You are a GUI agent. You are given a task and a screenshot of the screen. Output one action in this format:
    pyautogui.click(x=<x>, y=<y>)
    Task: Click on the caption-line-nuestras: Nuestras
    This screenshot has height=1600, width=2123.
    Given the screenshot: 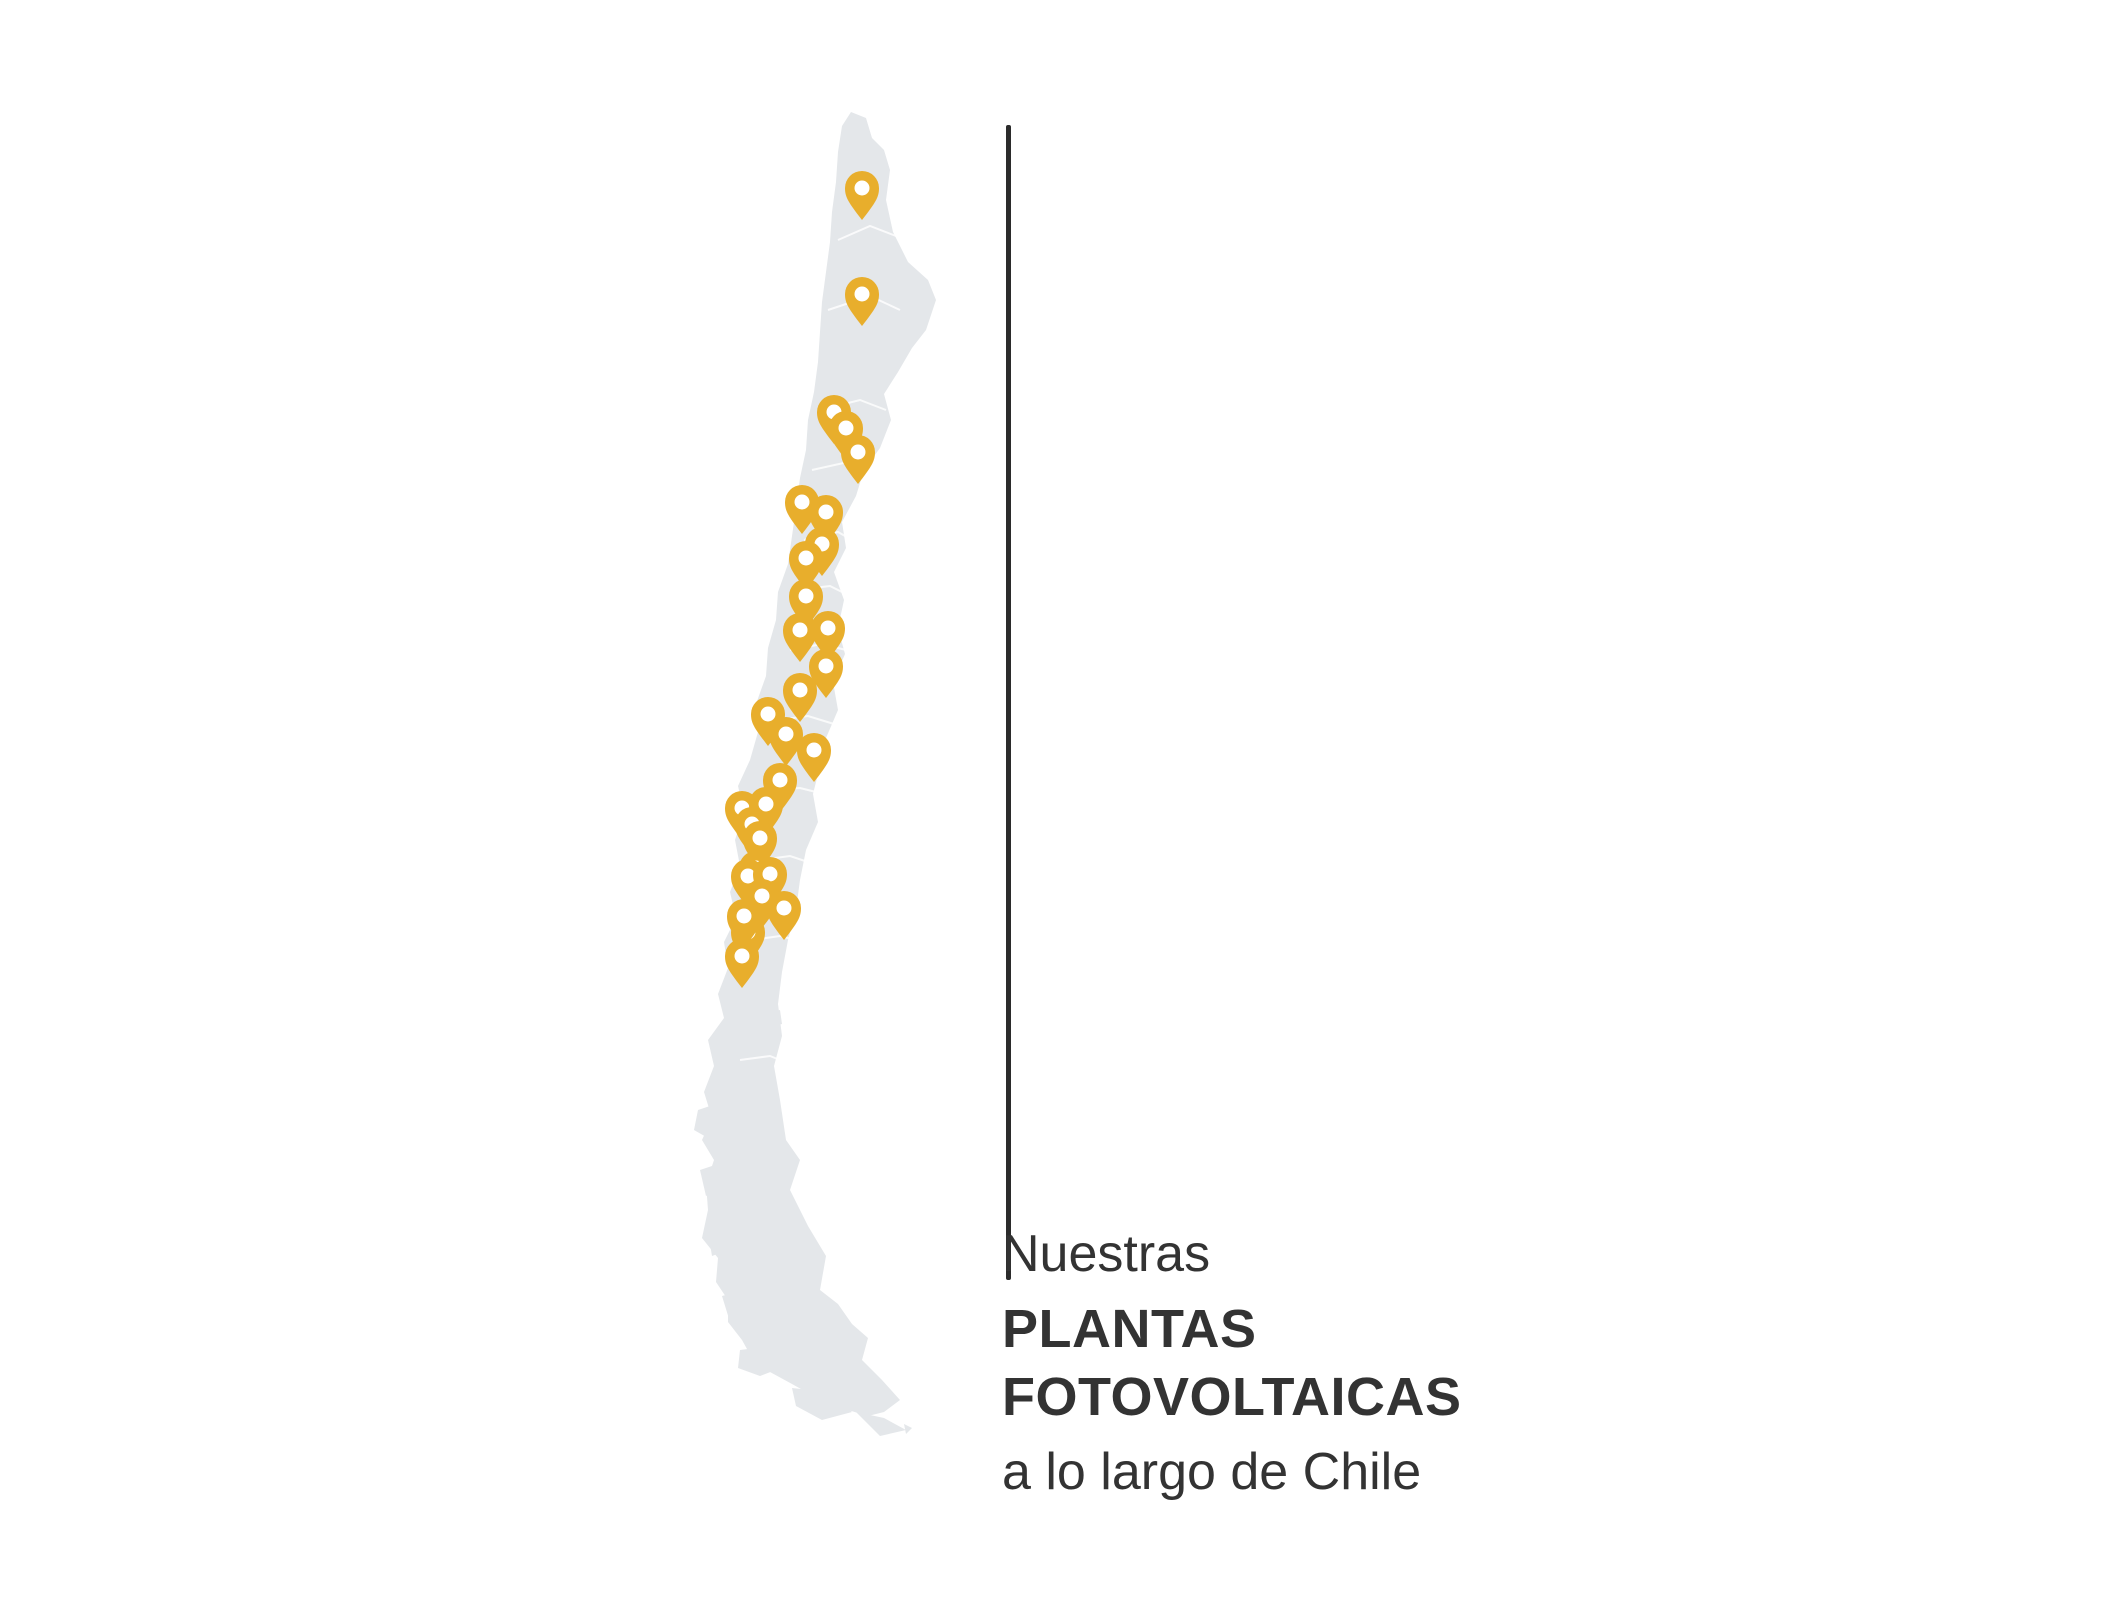 What is the action you would take?
    pyautogui.click(x=1106, y=1254)
    